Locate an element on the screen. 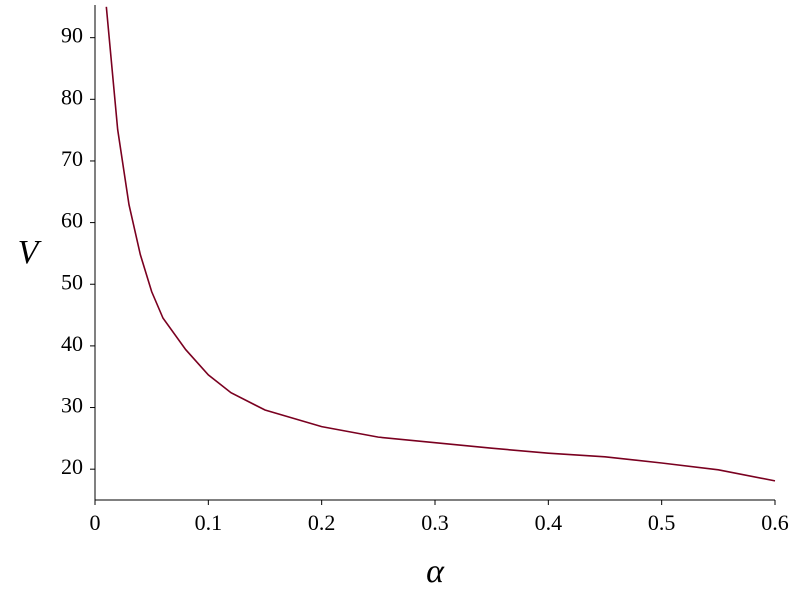 The width and height of the screenshot is (800, 600). x-axis-label: α is located at coordinates (435, 571).